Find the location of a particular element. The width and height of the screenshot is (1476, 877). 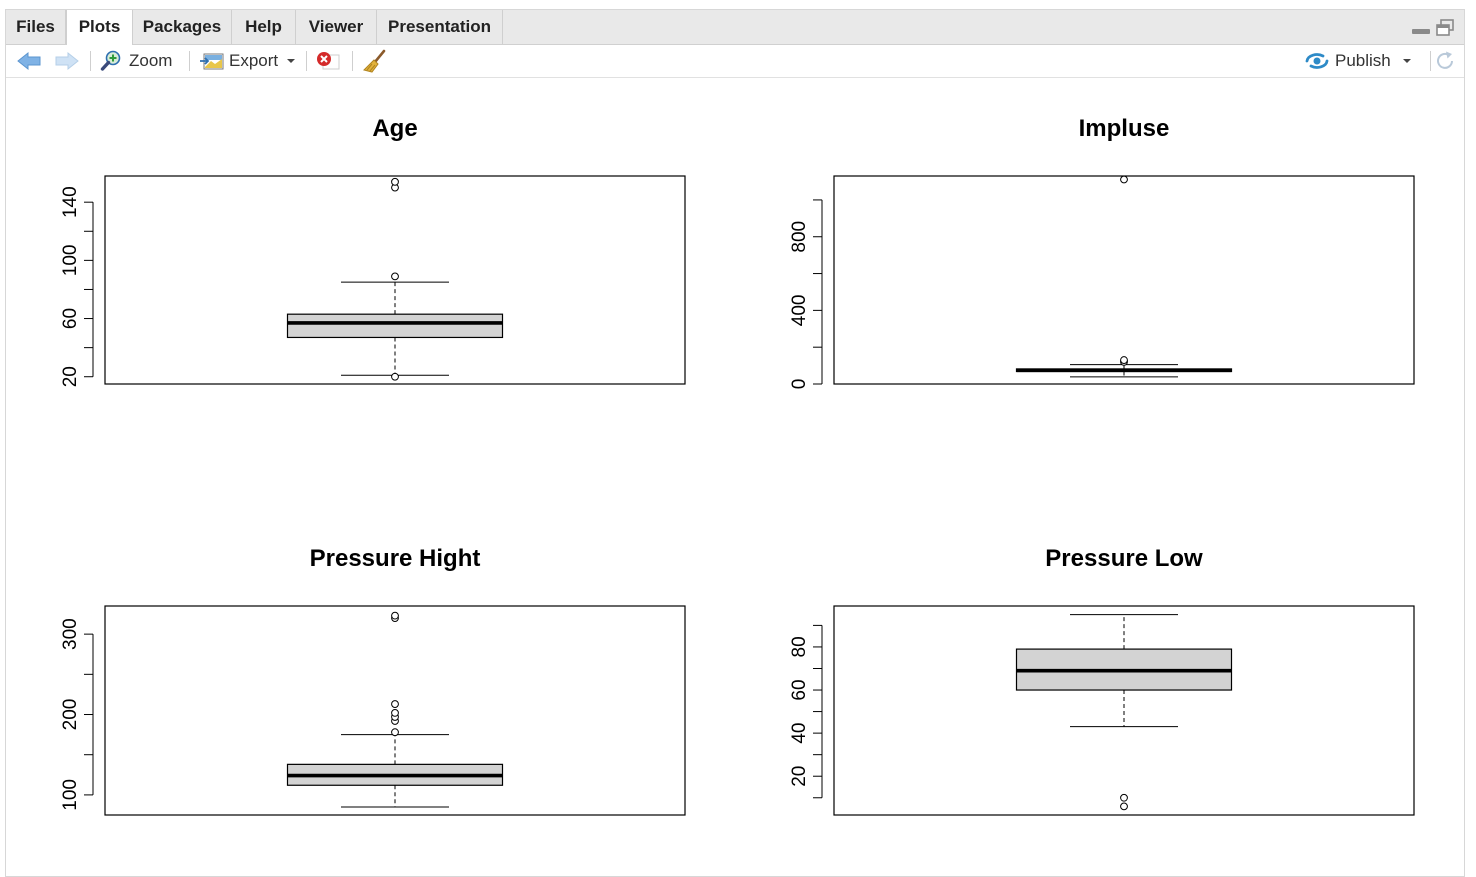

zoom-button: Zoom is located at coordinates (136, 61).